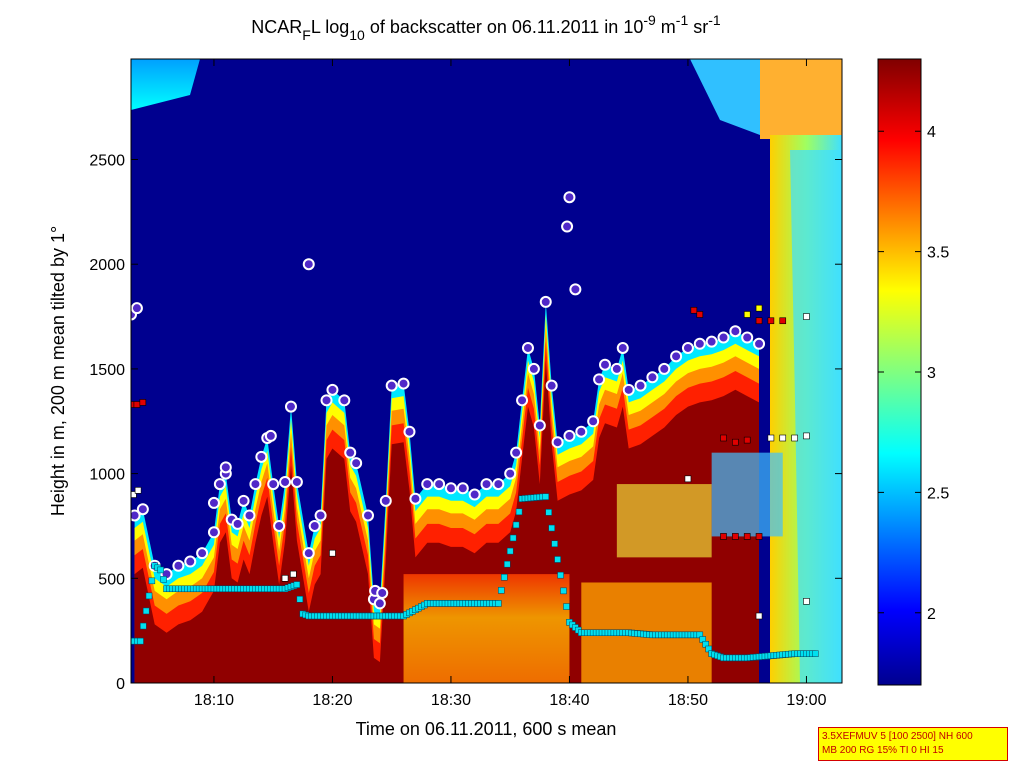  What do you see at coordinates (725, 97) in the screenshot?
I see `top-right-sky-cyan` at bounding box center [725, 97].